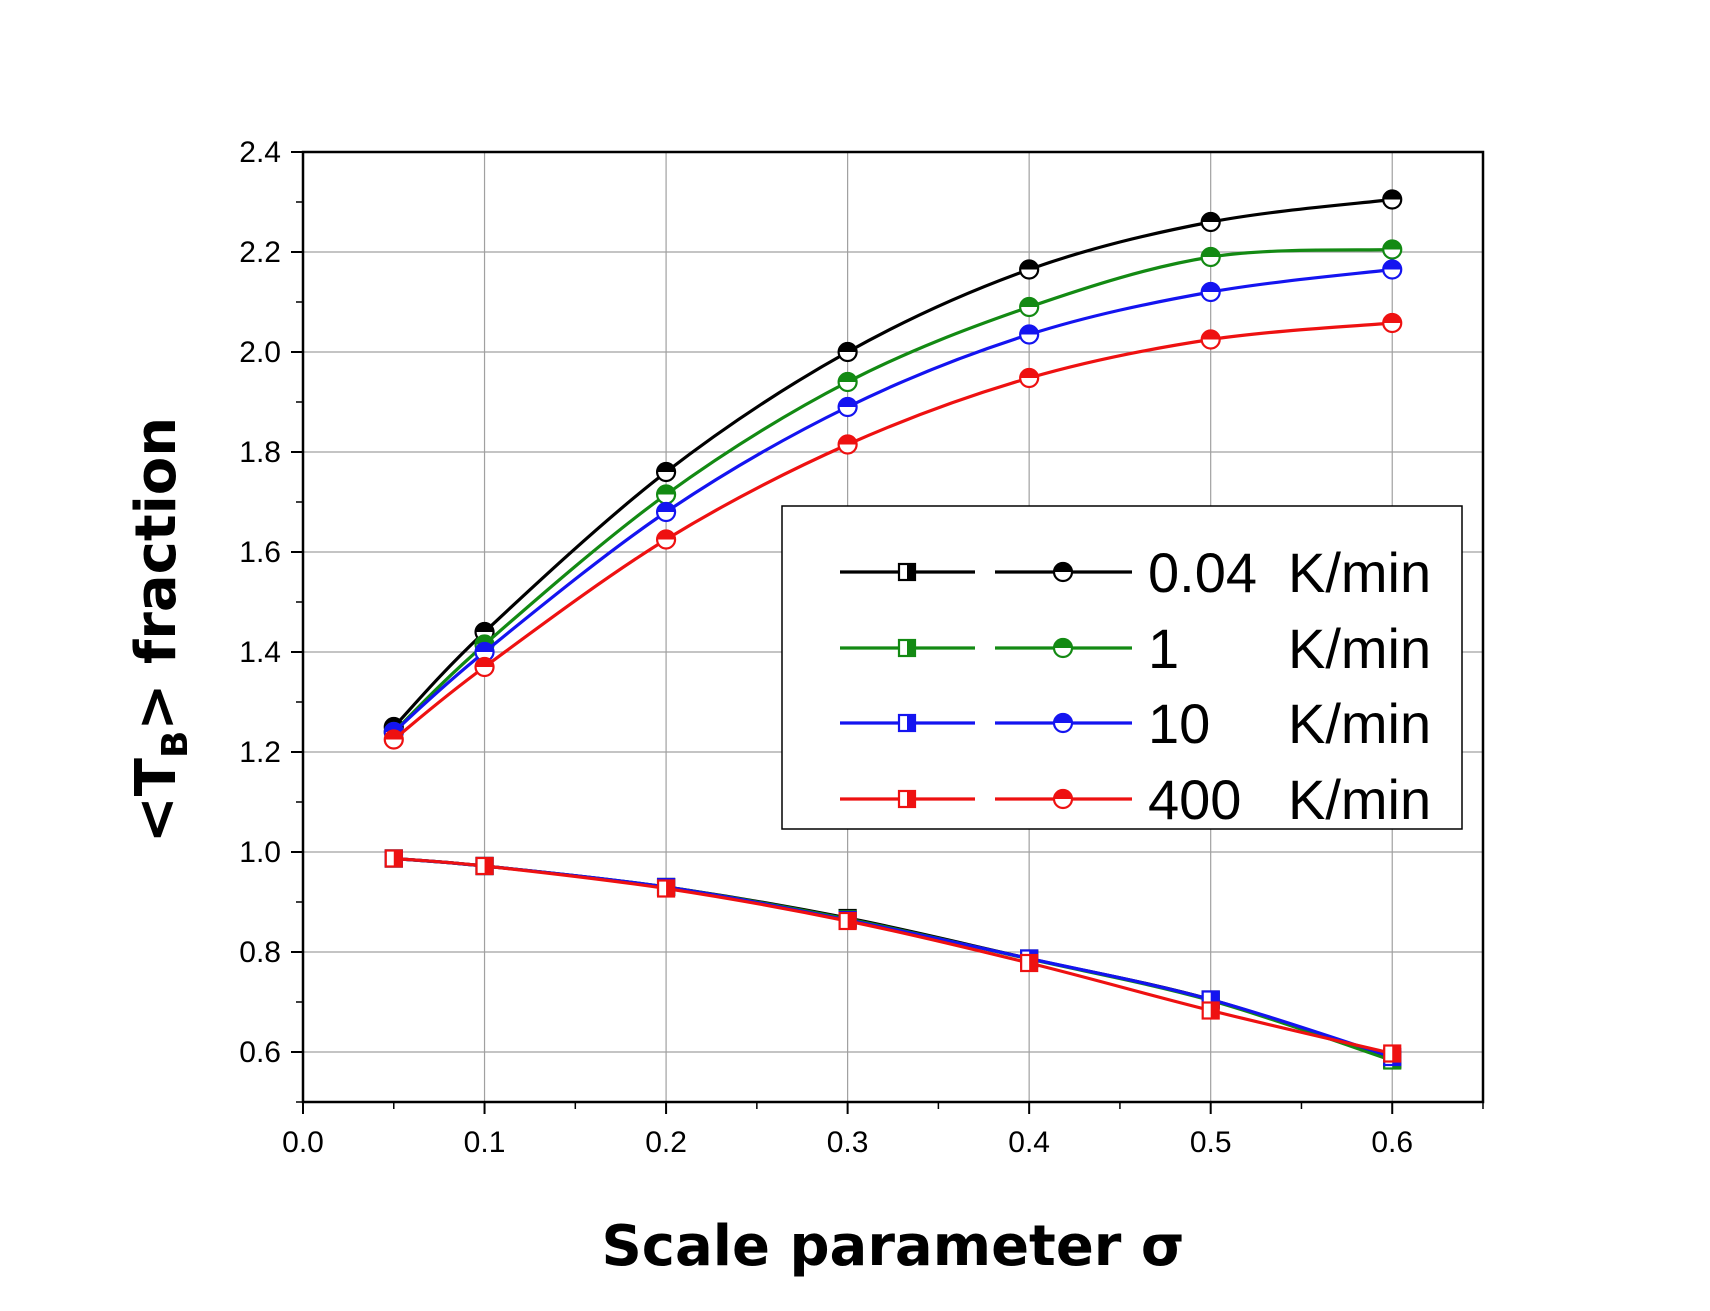 Image resolution: width=1710 pixels, height=1311 pixels. Describe the element at coordinates (260, 602) in the screenshot. I see `y-tick-labels: 0.6 0.8 1.0 1.2 1.4 1.6 1.8 2.0 2.2 2.4` at that location.